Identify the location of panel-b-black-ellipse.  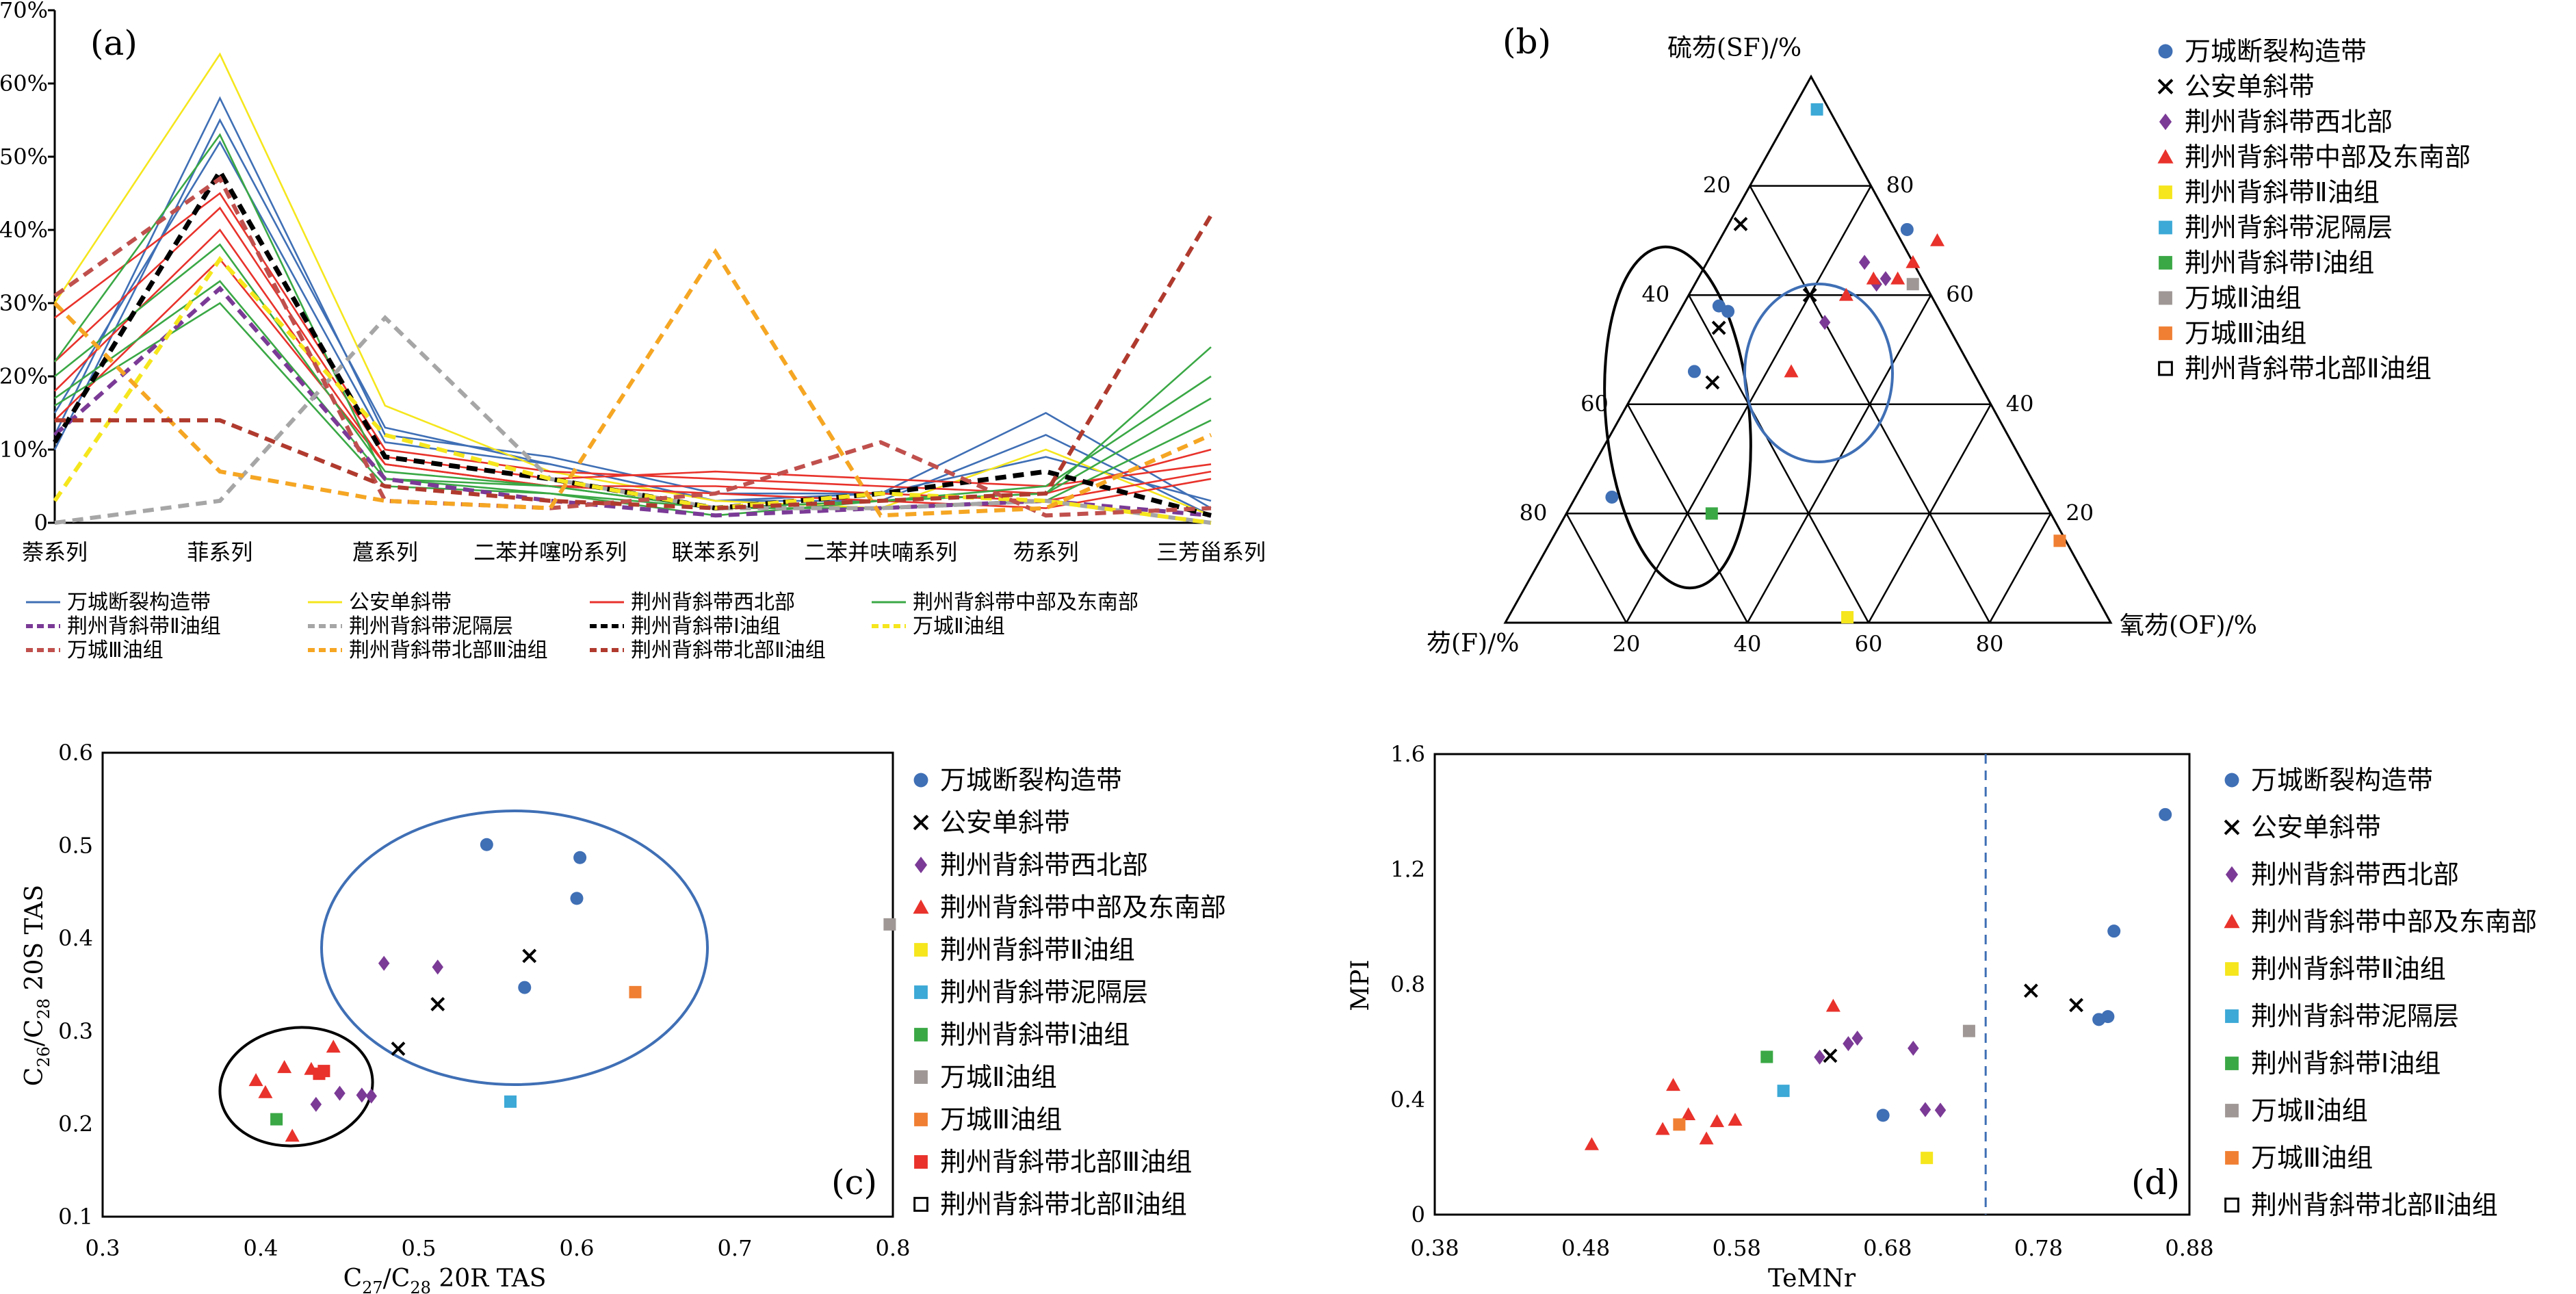
(1677, 417).